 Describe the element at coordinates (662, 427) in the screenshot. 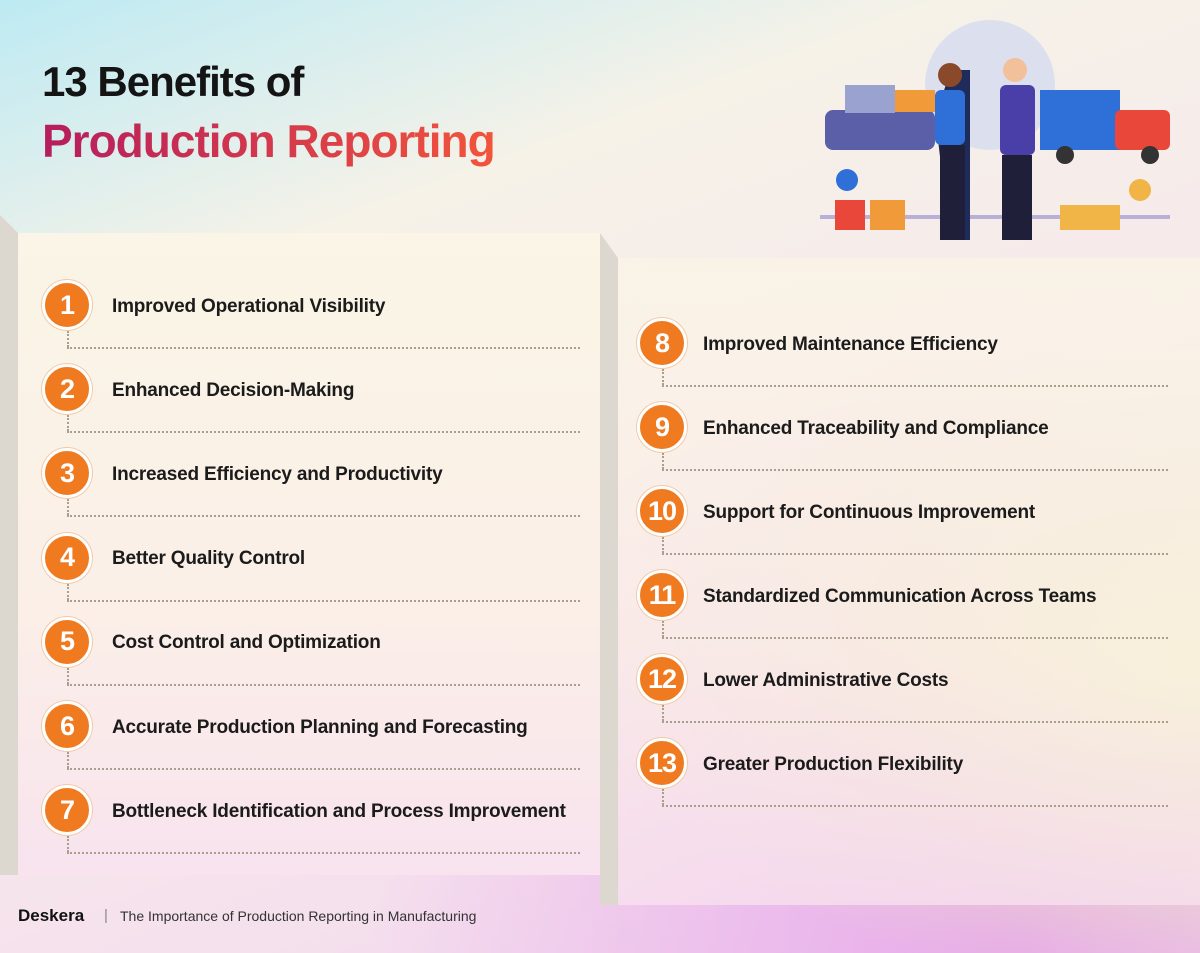

I see `number-badge: 9` at that location.